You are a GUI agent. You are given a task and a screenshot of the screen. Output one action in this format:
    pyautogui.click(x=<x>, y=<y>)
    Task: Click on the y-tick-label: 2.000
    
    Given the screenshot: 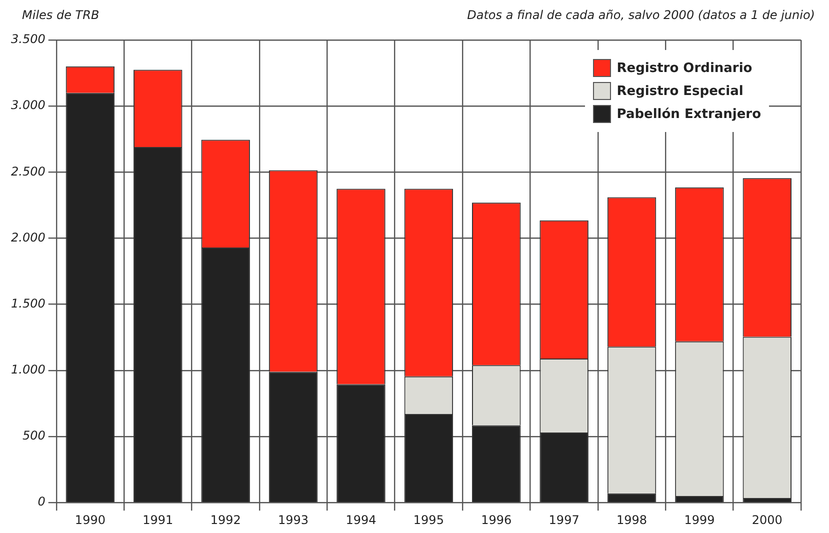 What is the action you would take?
    pyautogui.click(x=28, y=237)
    